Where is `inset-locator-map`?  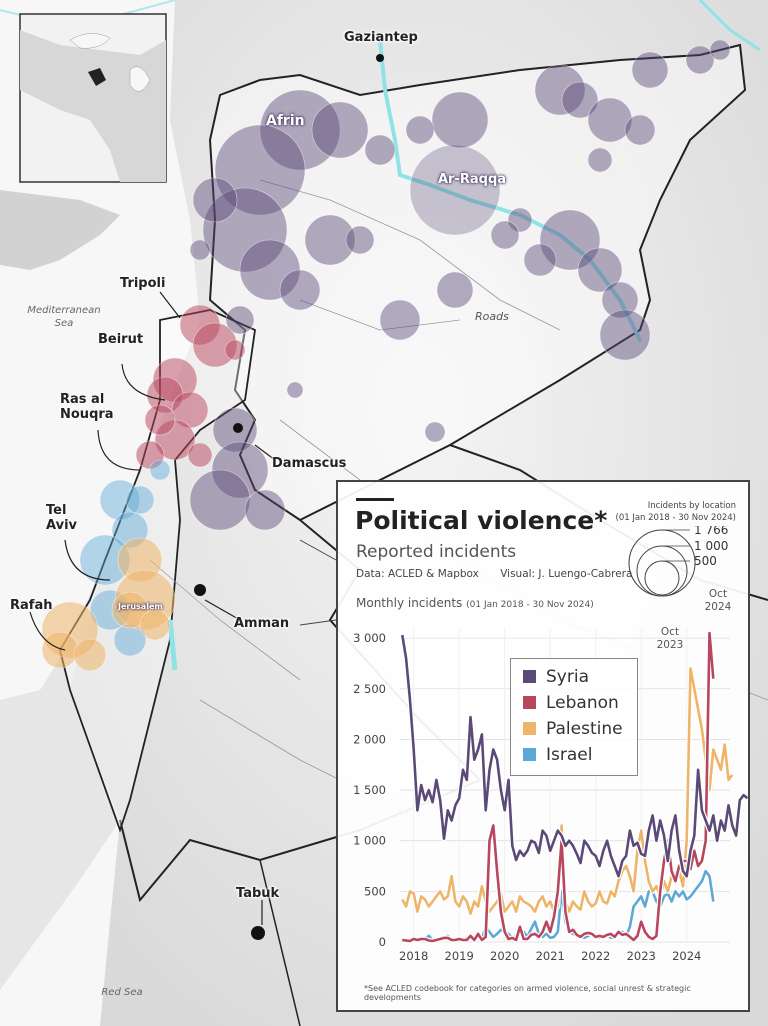
inset-locator-map is located at coordinates (93, 98).